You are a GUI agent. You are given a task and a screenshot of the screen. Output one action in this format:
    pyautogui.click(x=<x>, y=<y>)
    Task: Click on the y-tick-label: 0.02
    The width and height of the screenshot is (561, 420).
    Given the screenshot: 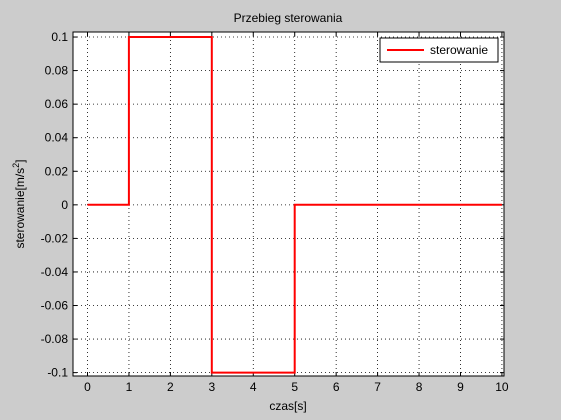 What is the action you would take?
    pyautogui.click(x=57, y=171)
    